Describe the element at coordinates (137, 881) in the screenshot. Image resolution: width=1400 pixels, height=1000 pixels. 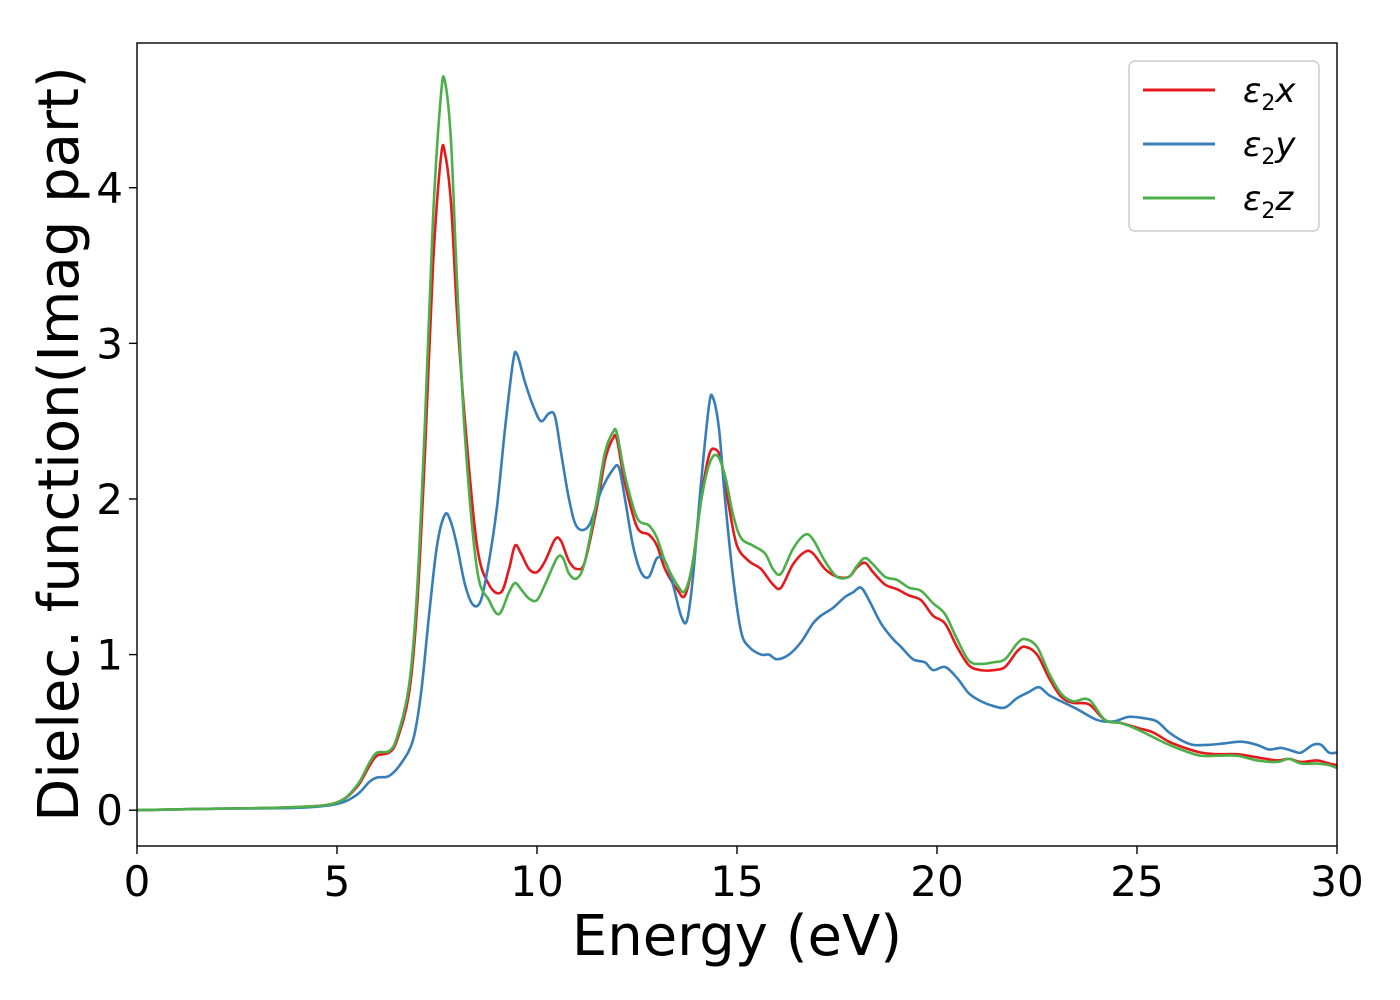
I see `x-tick-label: 0` at that location.